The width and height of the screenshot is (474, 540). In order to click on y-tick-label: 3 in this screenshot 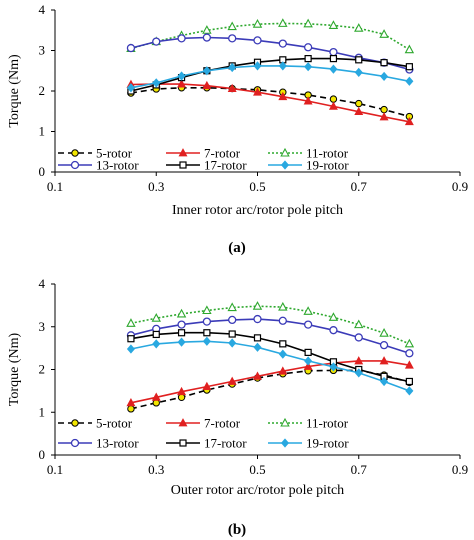, I will do `click(42, 326)`.